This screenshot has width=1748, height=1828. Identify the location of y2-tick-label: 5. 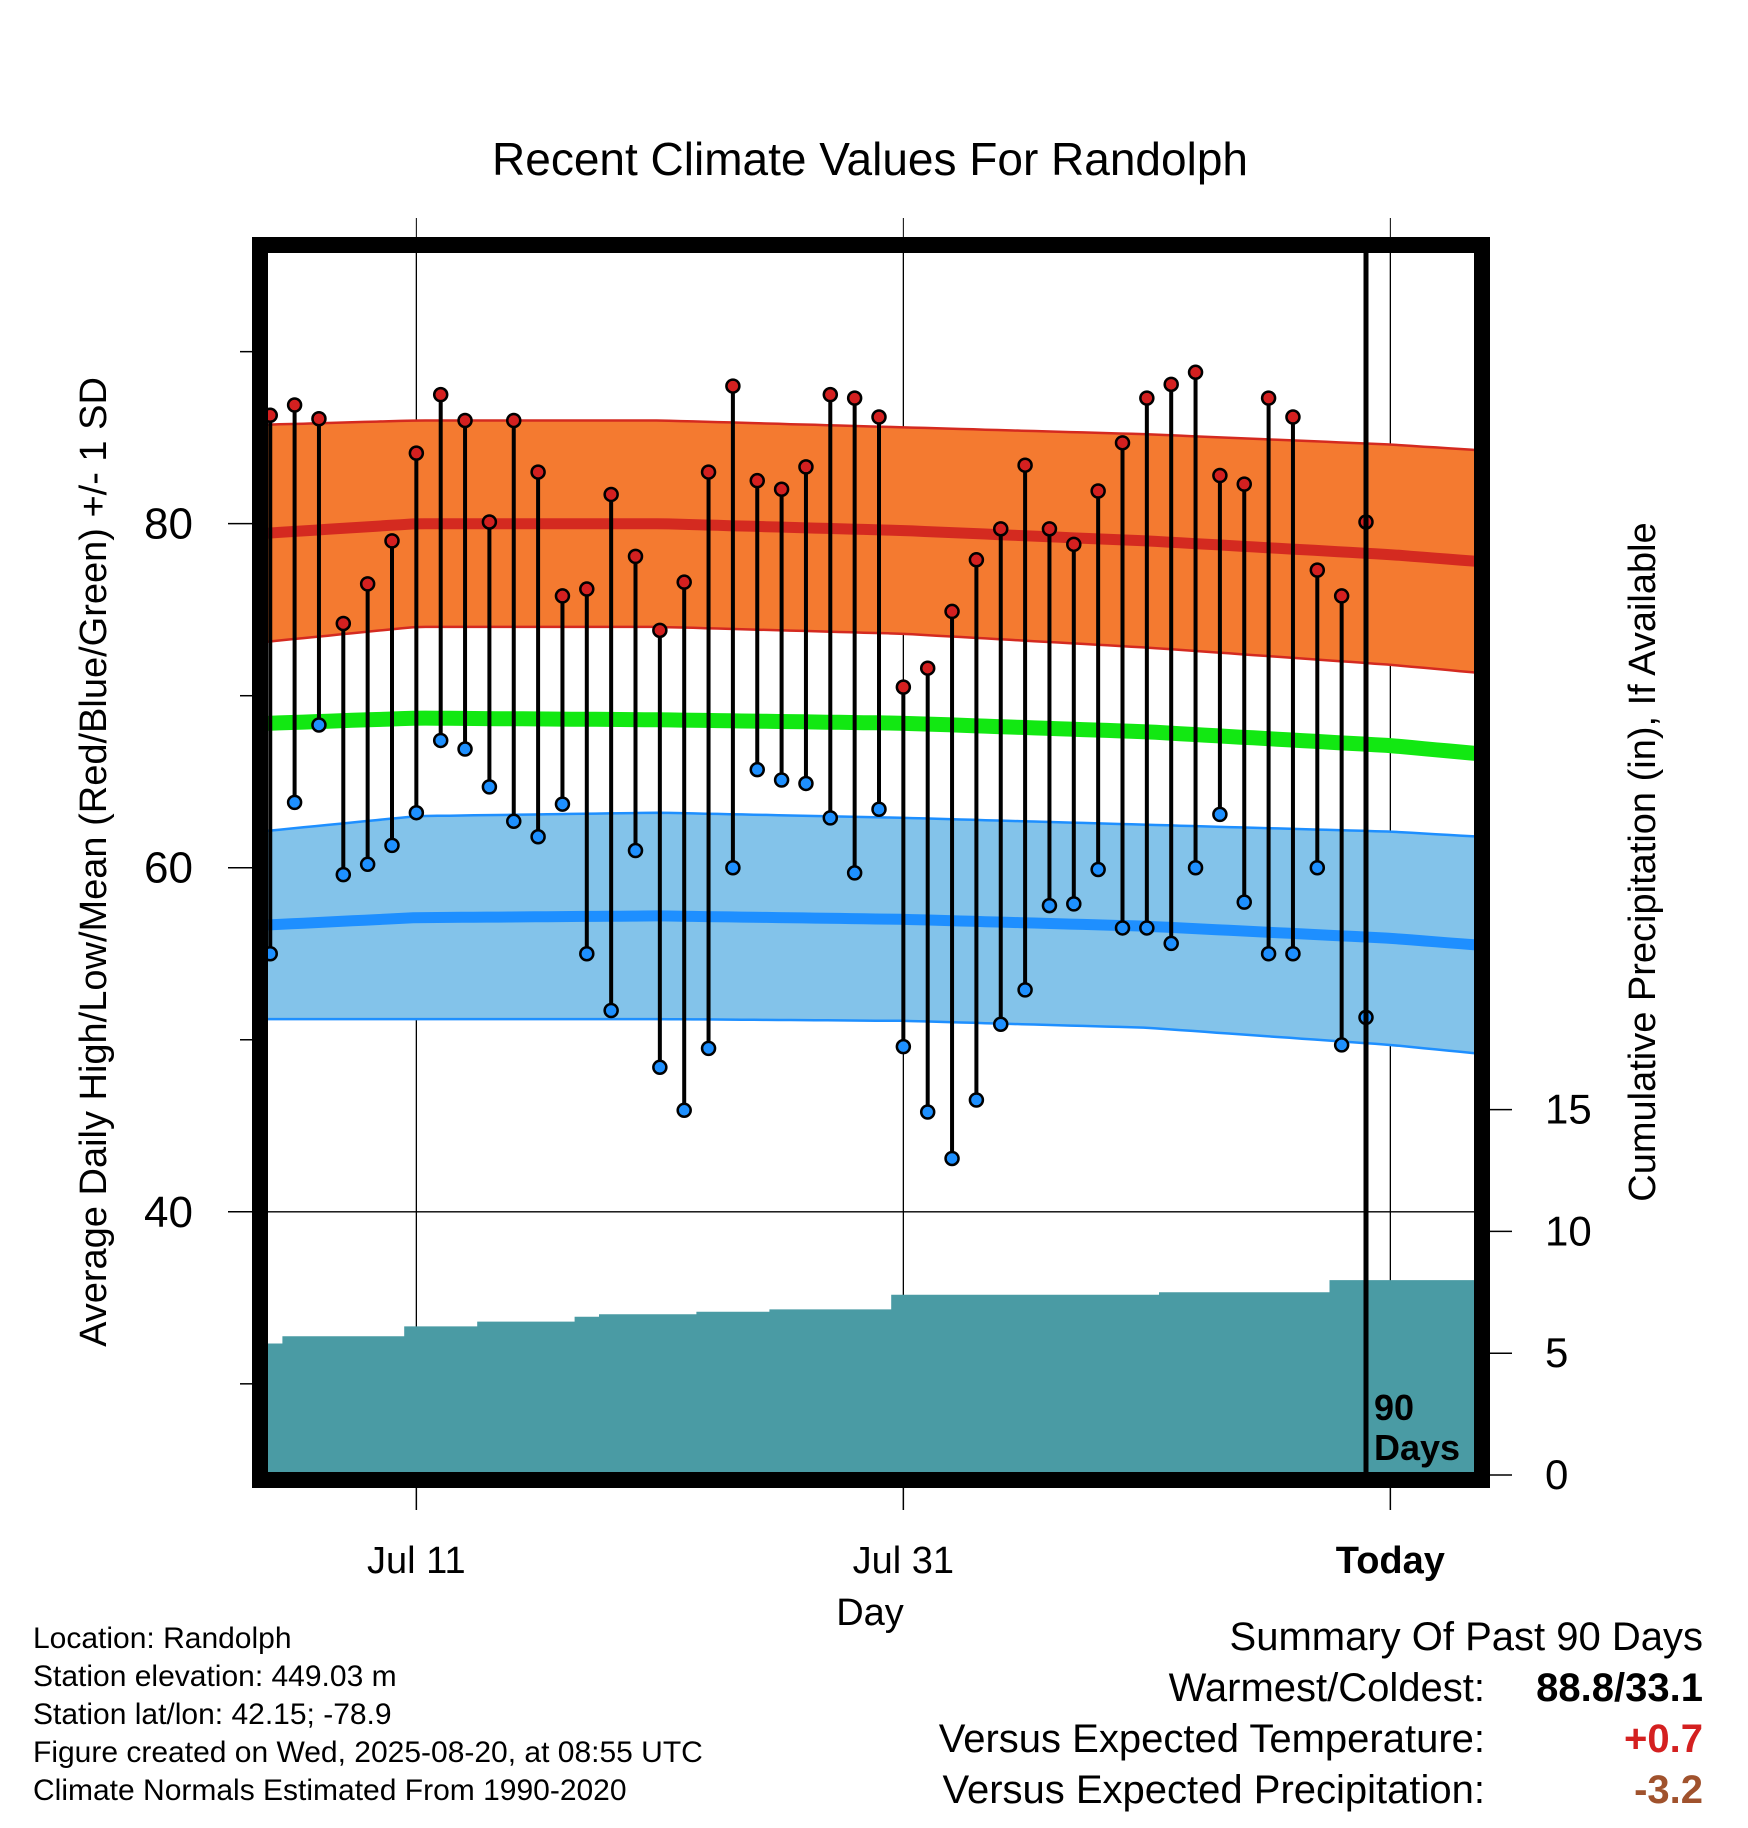
(1556, 1352).